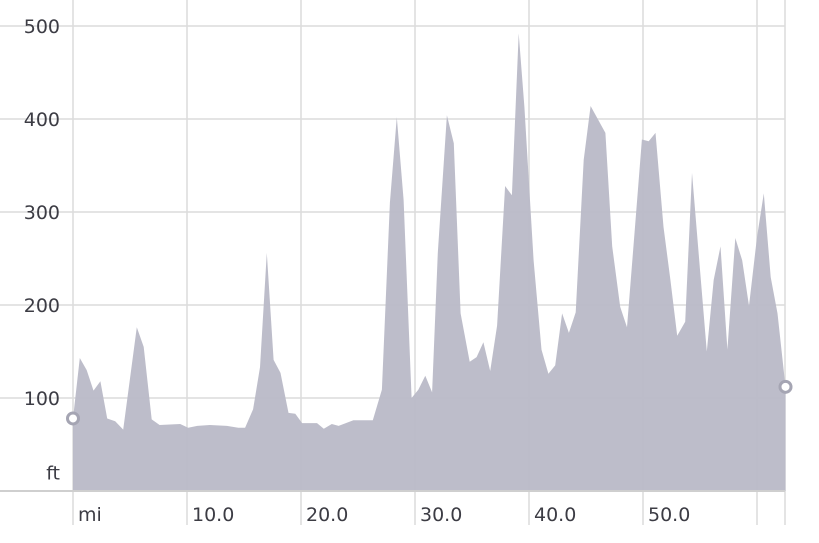 The image size is (819, 543). I want to click on end-marker, so click(785, 386).